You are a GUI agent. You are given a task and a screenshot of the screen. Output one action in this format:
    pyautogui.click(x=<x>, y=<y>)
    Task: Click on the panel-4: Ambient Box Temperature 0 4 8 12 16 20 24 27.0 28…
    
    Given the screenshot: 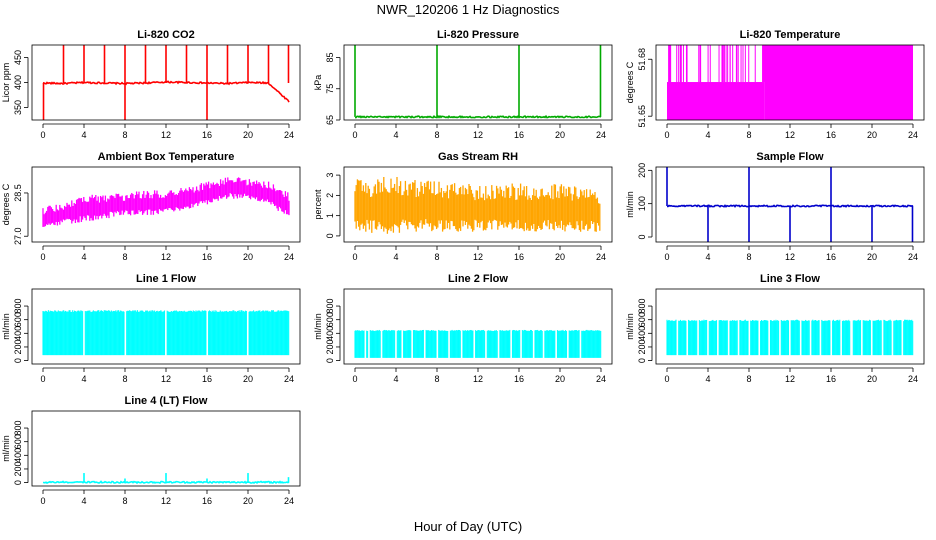 What is the action you would take?
    pyautogui.click(x=151, y=206)
    